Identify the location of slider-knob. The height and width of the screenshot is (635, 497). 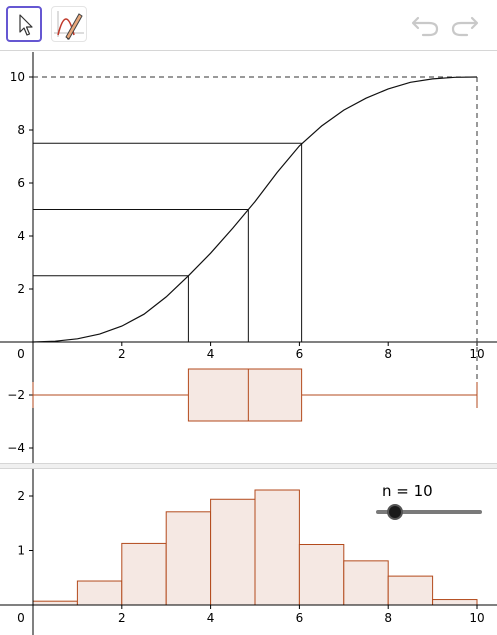
(395, 512).